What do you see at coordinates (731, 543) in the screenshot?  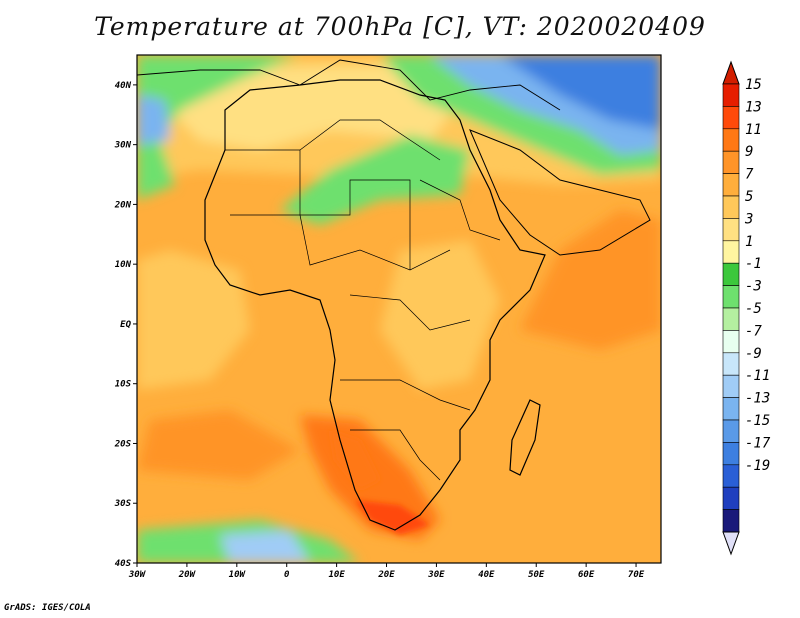 I see `colorbar-under-triangle` at bounding box center [731, 543].